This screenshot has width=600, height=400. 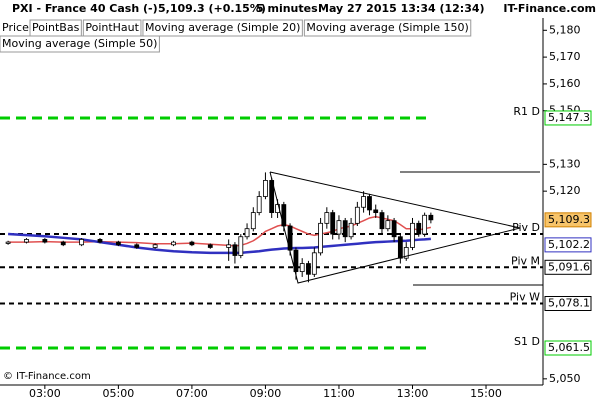 I want to click on value-box-label: 5,091.6, so click(x=569, y=266).